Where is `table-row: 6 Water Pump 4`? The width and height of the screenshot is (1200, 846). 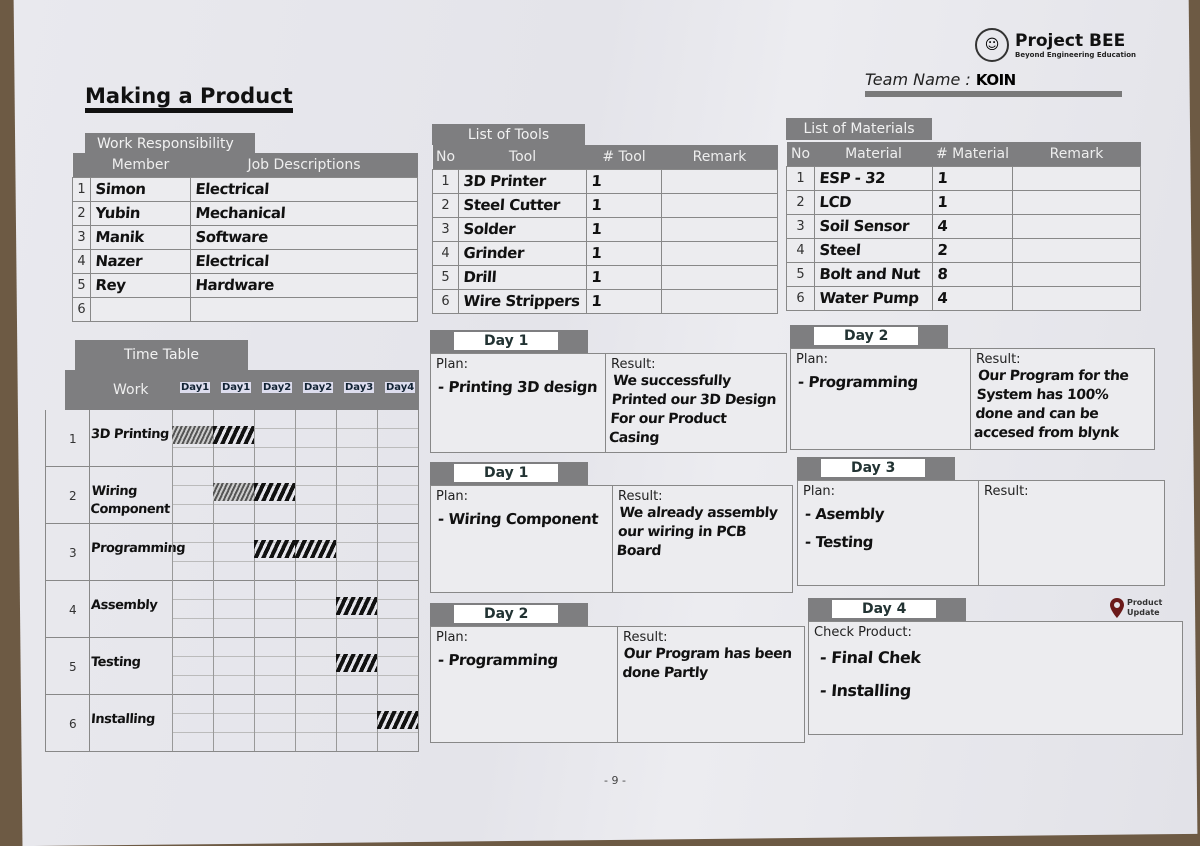
table-row: 6 Water Pump 4 is located at coordinates (964, 298).